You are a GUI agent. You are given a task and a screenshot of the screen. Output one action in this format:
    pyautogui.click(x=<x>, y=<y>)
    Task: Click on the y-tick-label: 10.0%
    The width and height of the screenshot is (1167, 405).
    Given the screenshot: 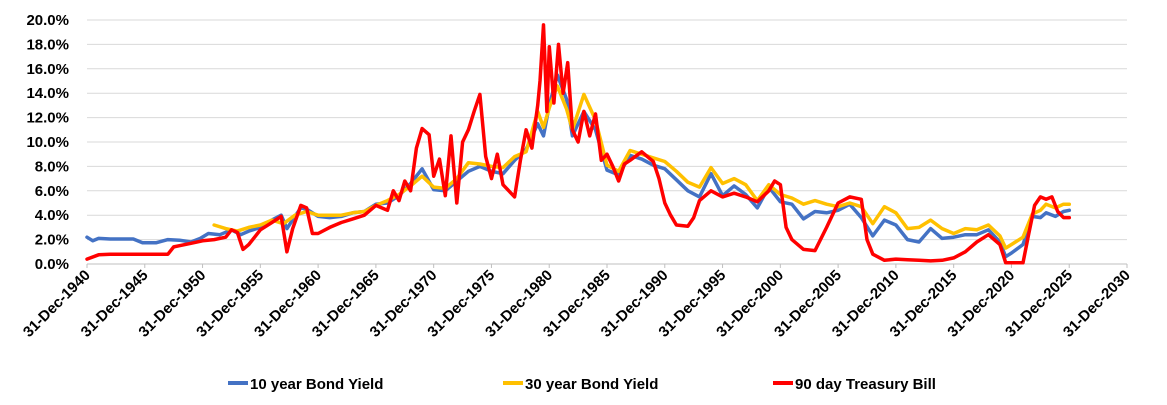 What is the action you would take?
    pyautogui.click(x=47, y=142)
    